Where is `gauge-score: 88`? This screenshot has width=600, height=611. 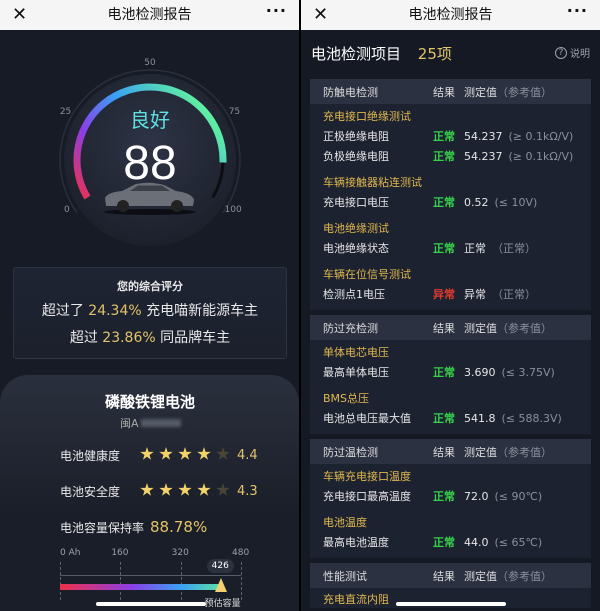 gauge-score: 88 is located at coordinates (150, 163).